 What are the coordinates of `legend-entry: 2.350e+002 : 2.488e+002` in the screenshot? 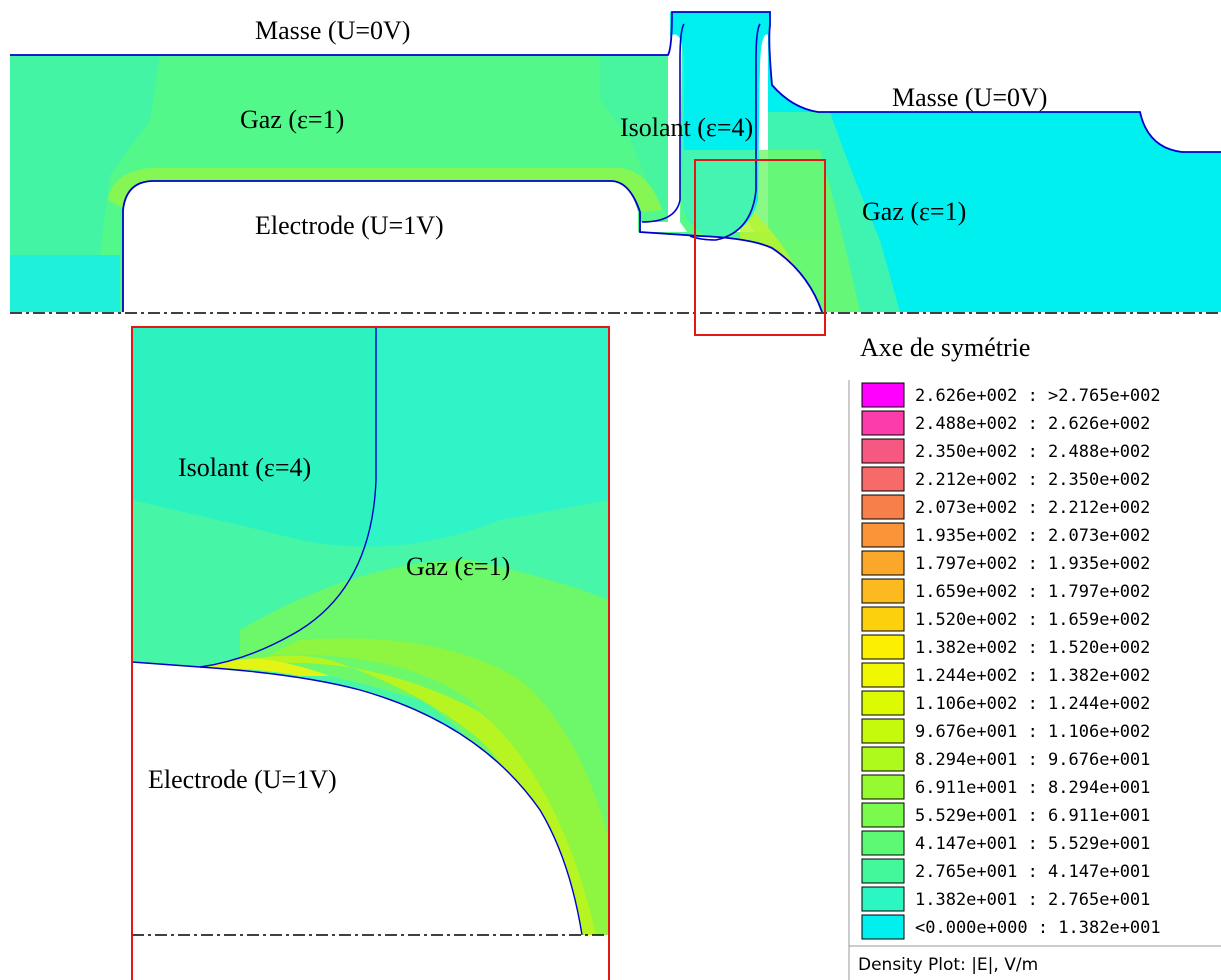 It's located at (1005, 451).